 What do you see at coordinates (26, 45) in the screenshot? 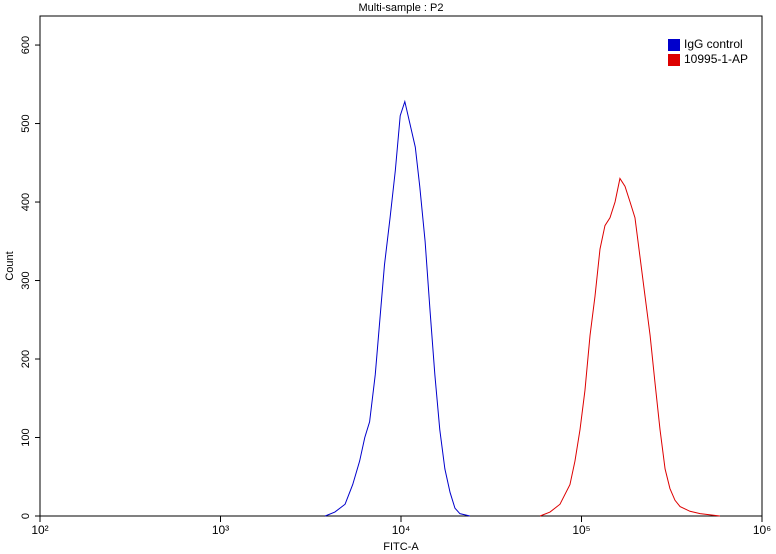
I see `y-tick-label: 600` at bounding box center [26, 45].